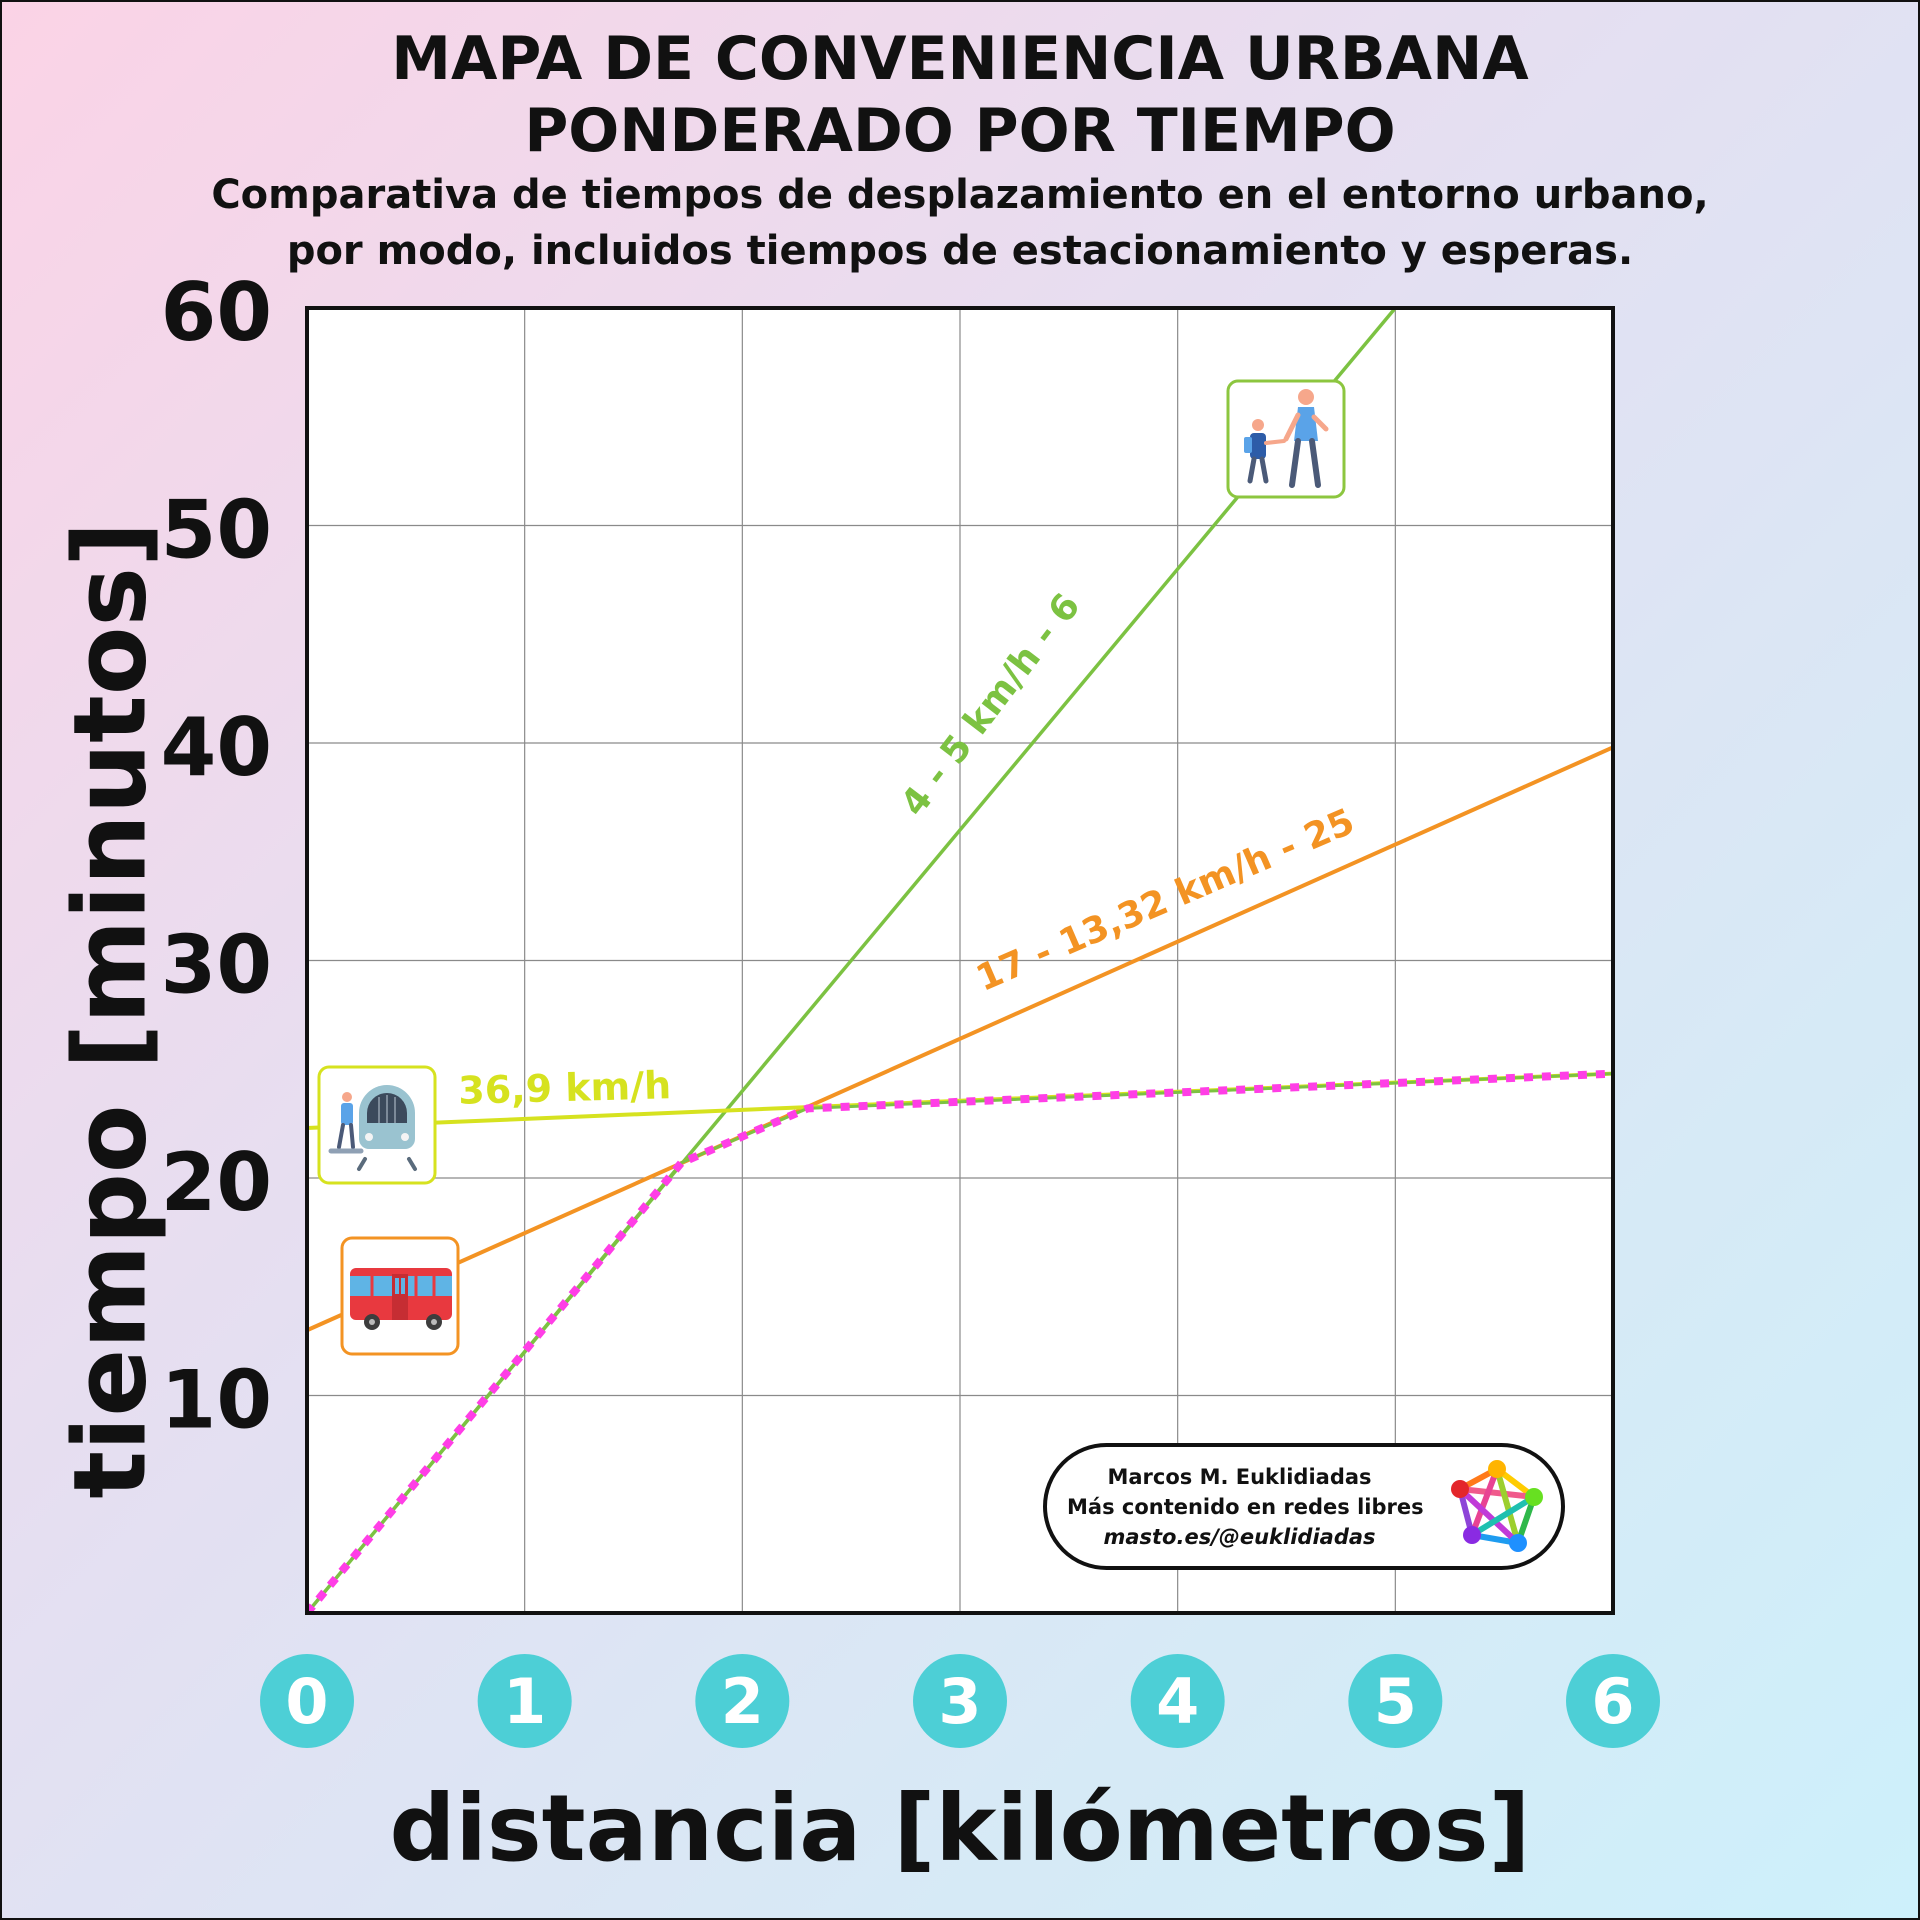  What do you see at coordinates (216, 312) in the screenshot?
I see `y-tick-label-60: 60` at bounding box center [216, 312].